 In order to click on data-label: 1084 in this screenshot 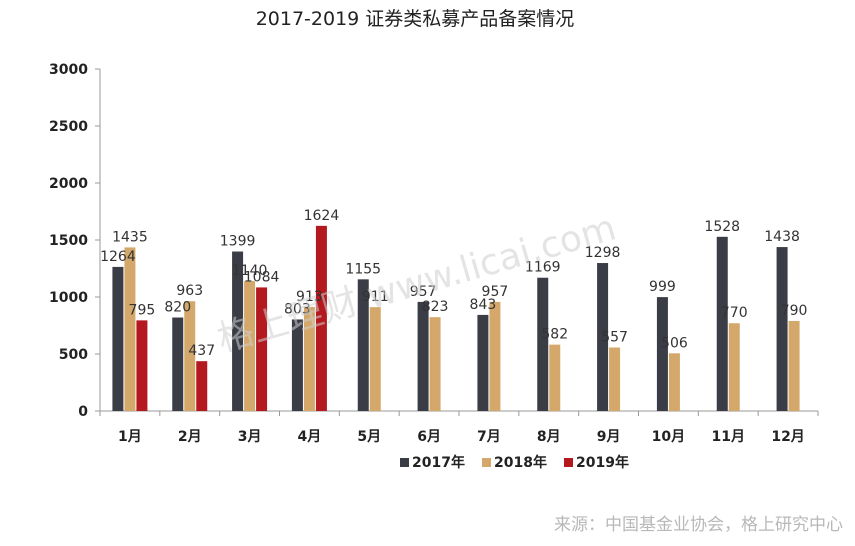, I will do `click(262, 277)`.